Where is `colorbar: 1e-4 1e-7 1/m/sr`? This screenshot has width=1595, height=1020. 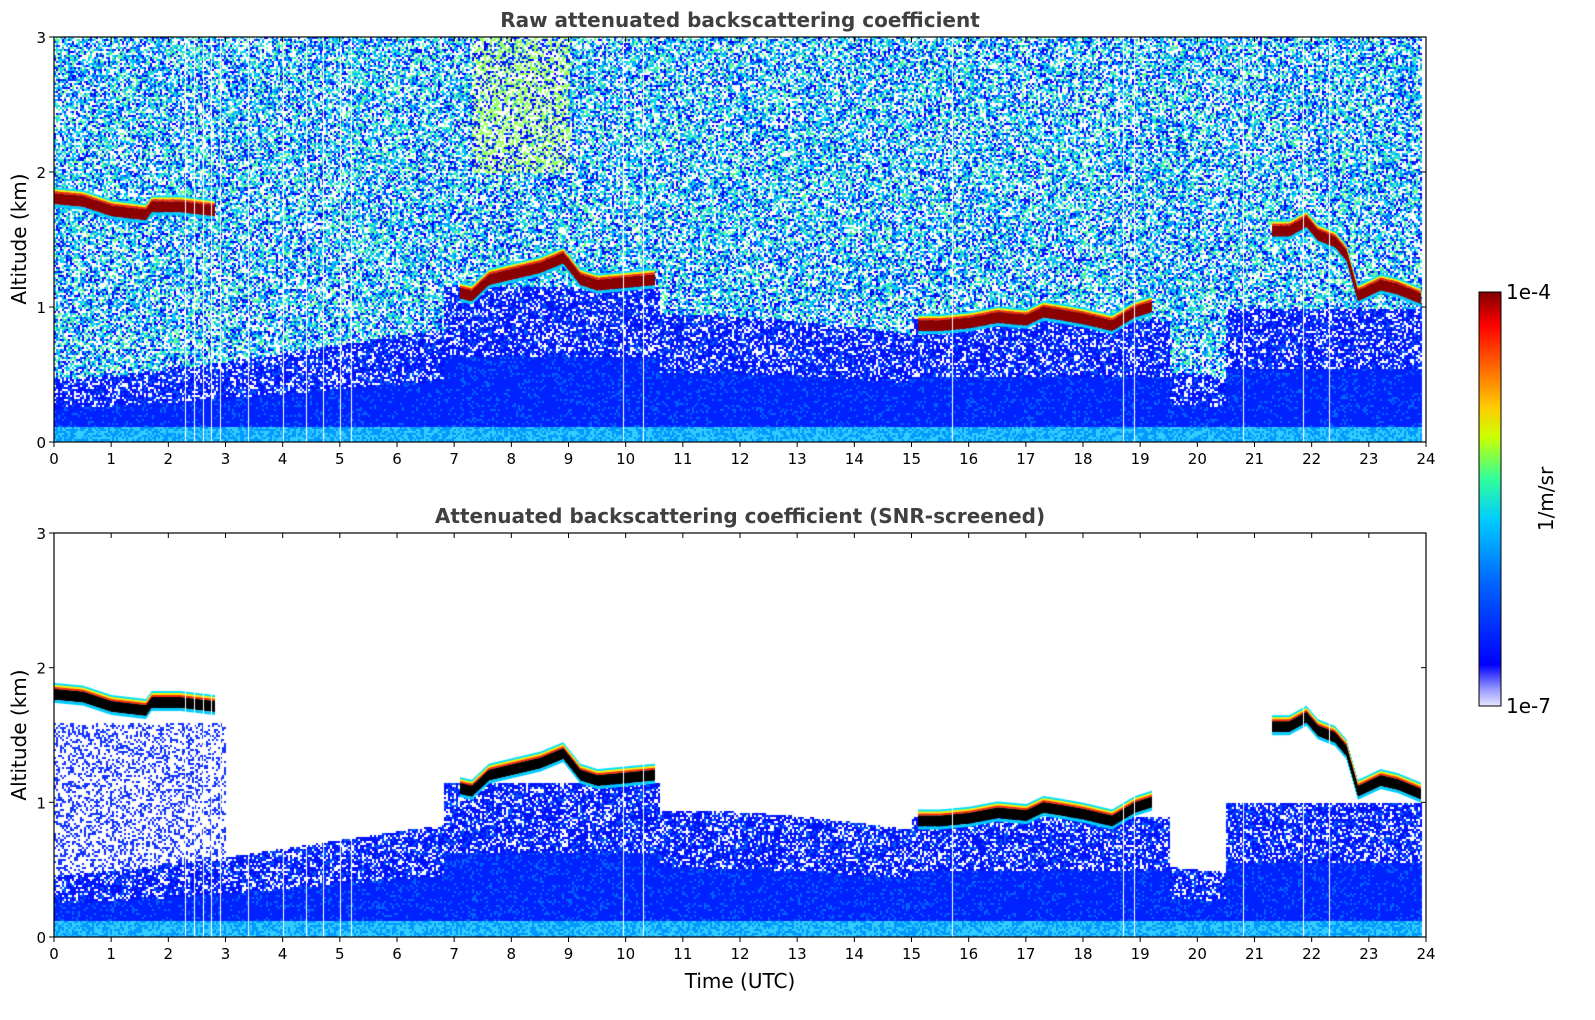 colorbar: 1e-4 1e-7 1/m/sr is located at coordinates (1518, 499).